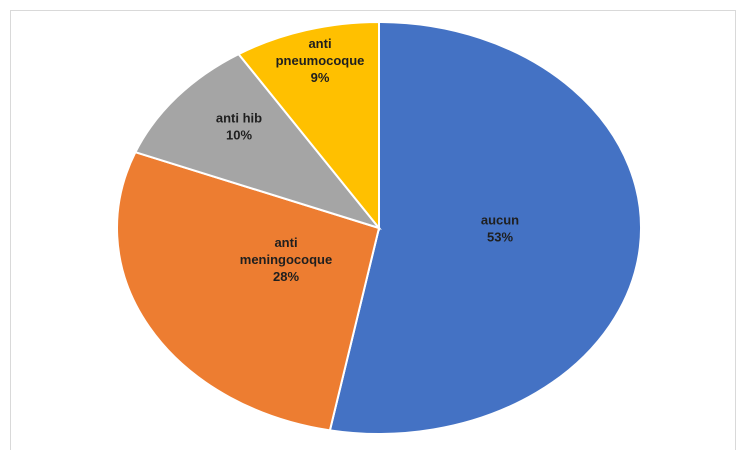  Describe the element at coordinates (320, 60) in the screenshot. I see `slice-label-anti-pneumocoque: anti pneumocoque 9%` at that location.